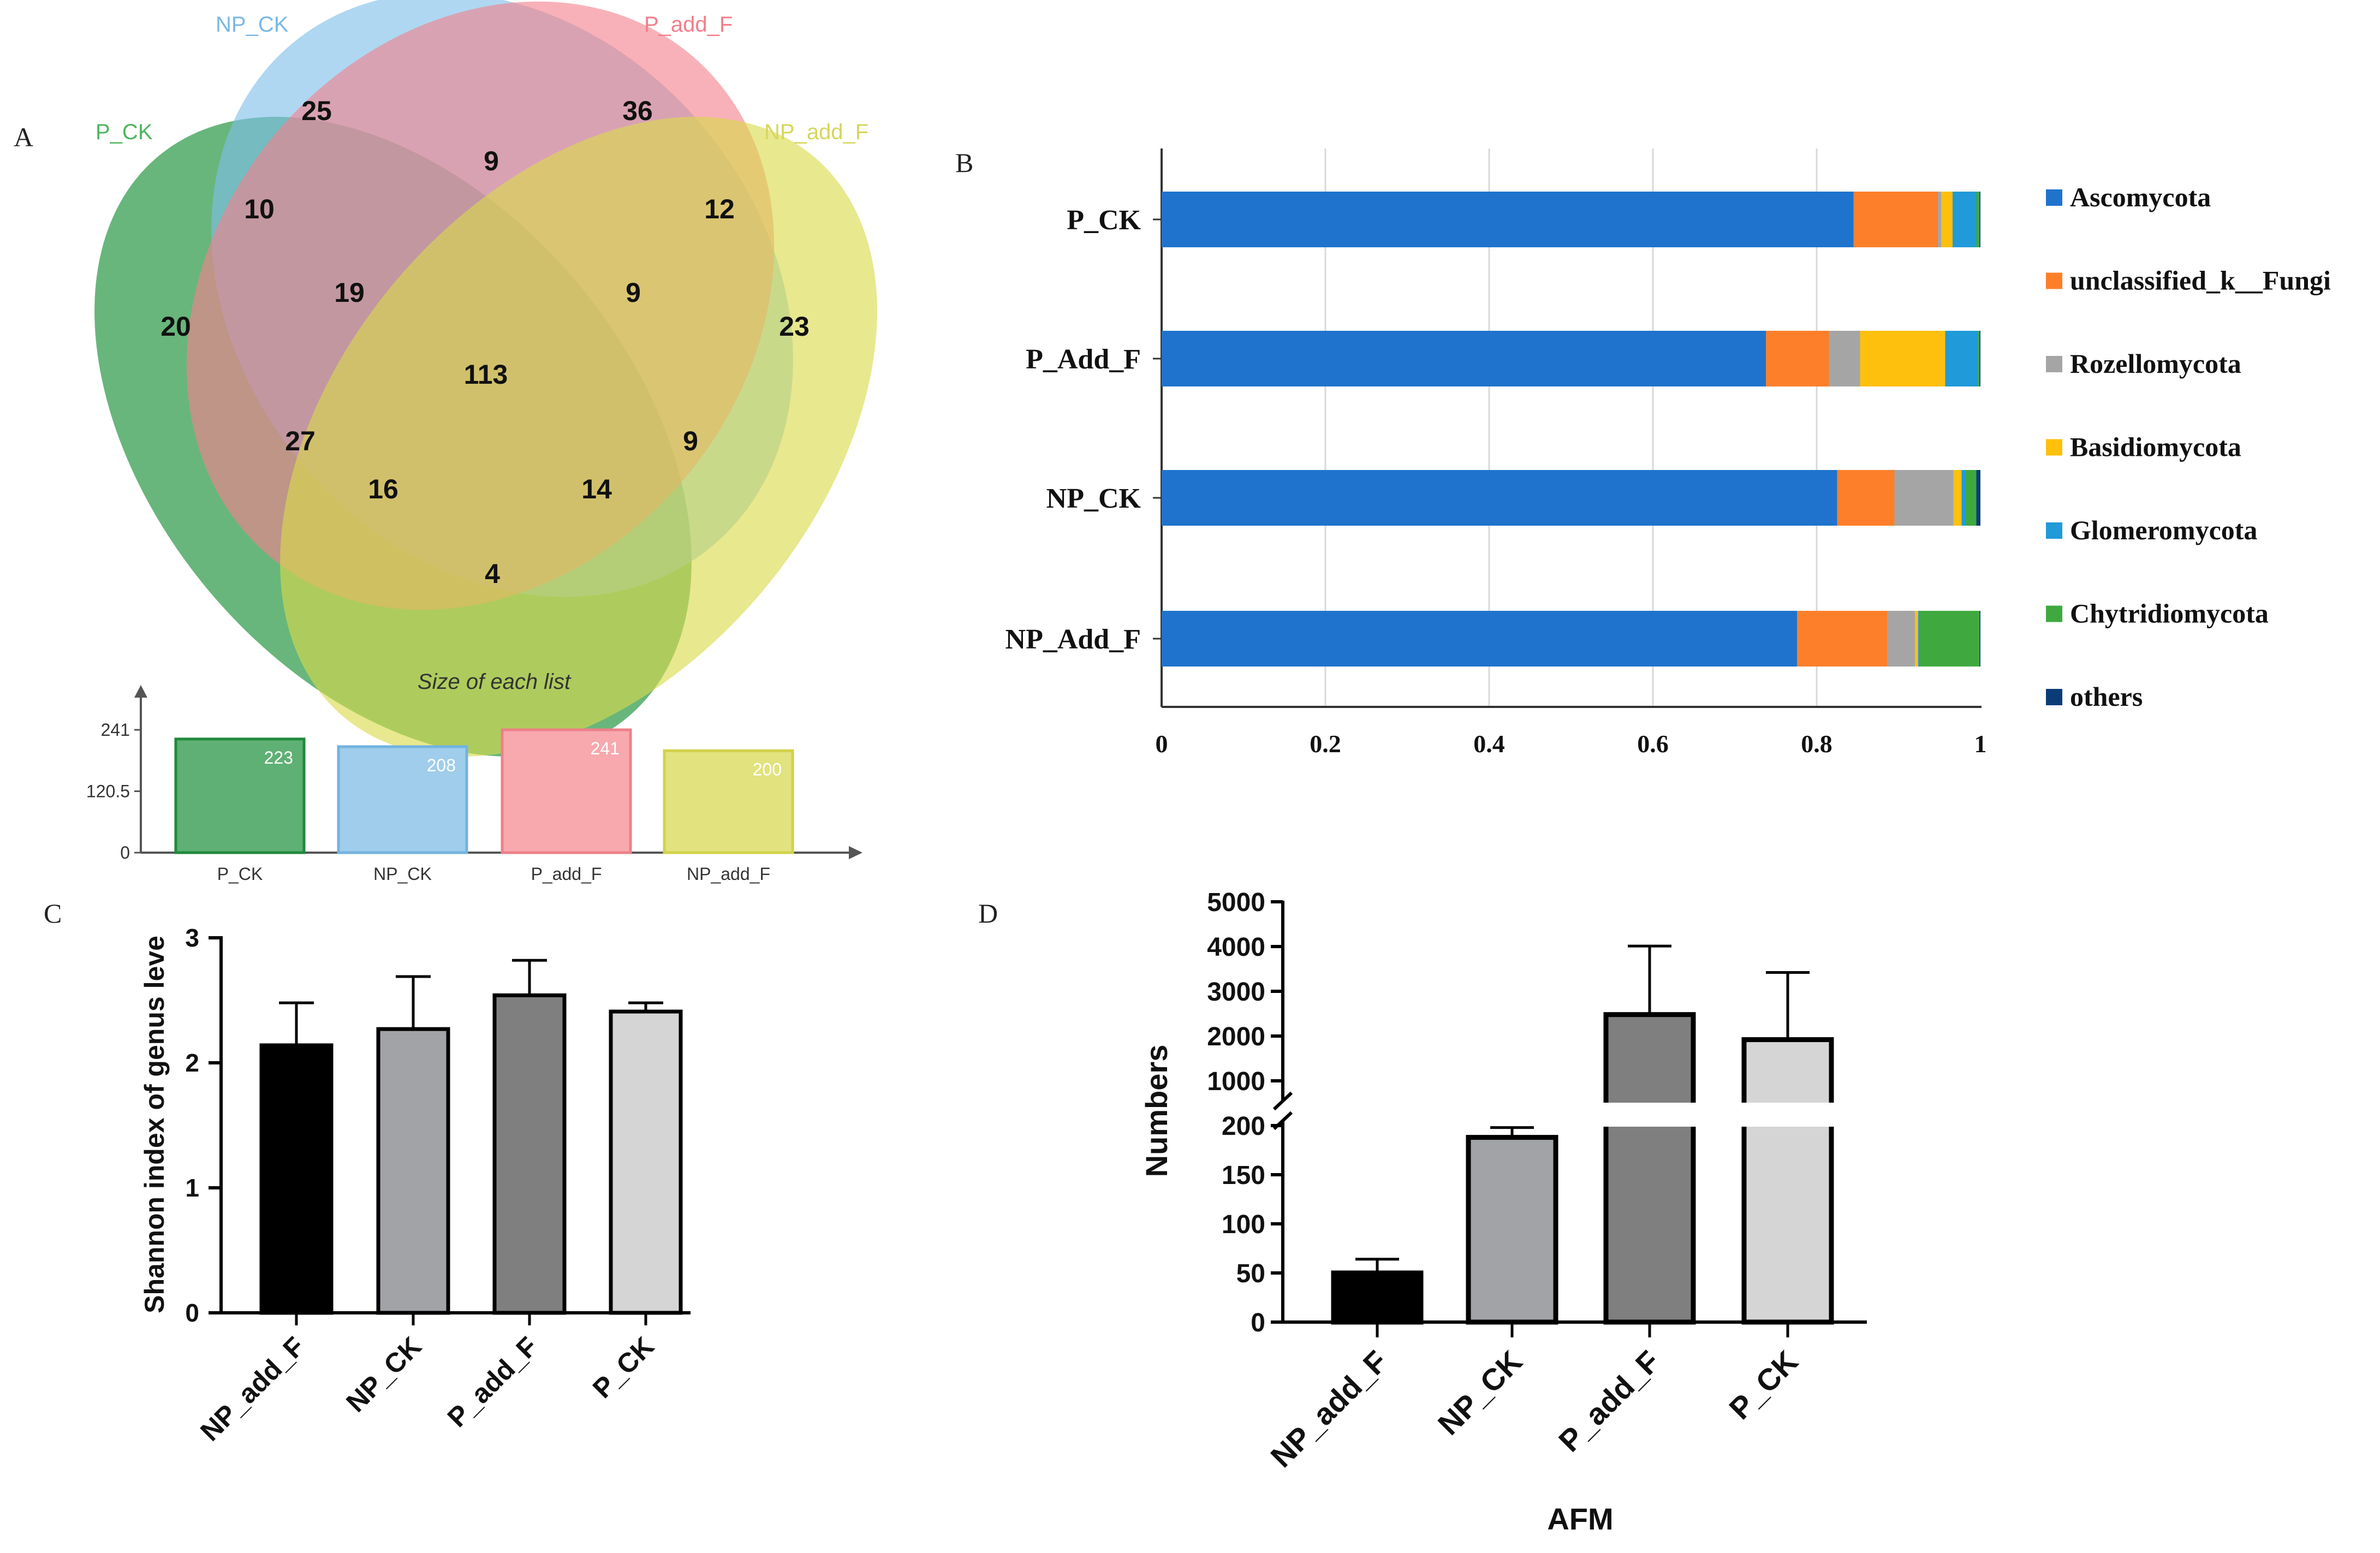 Image resolution: width=2380 pixels, height=1553 pixels. I want to click on c-bar-np-add-f, so click(296, 1179).